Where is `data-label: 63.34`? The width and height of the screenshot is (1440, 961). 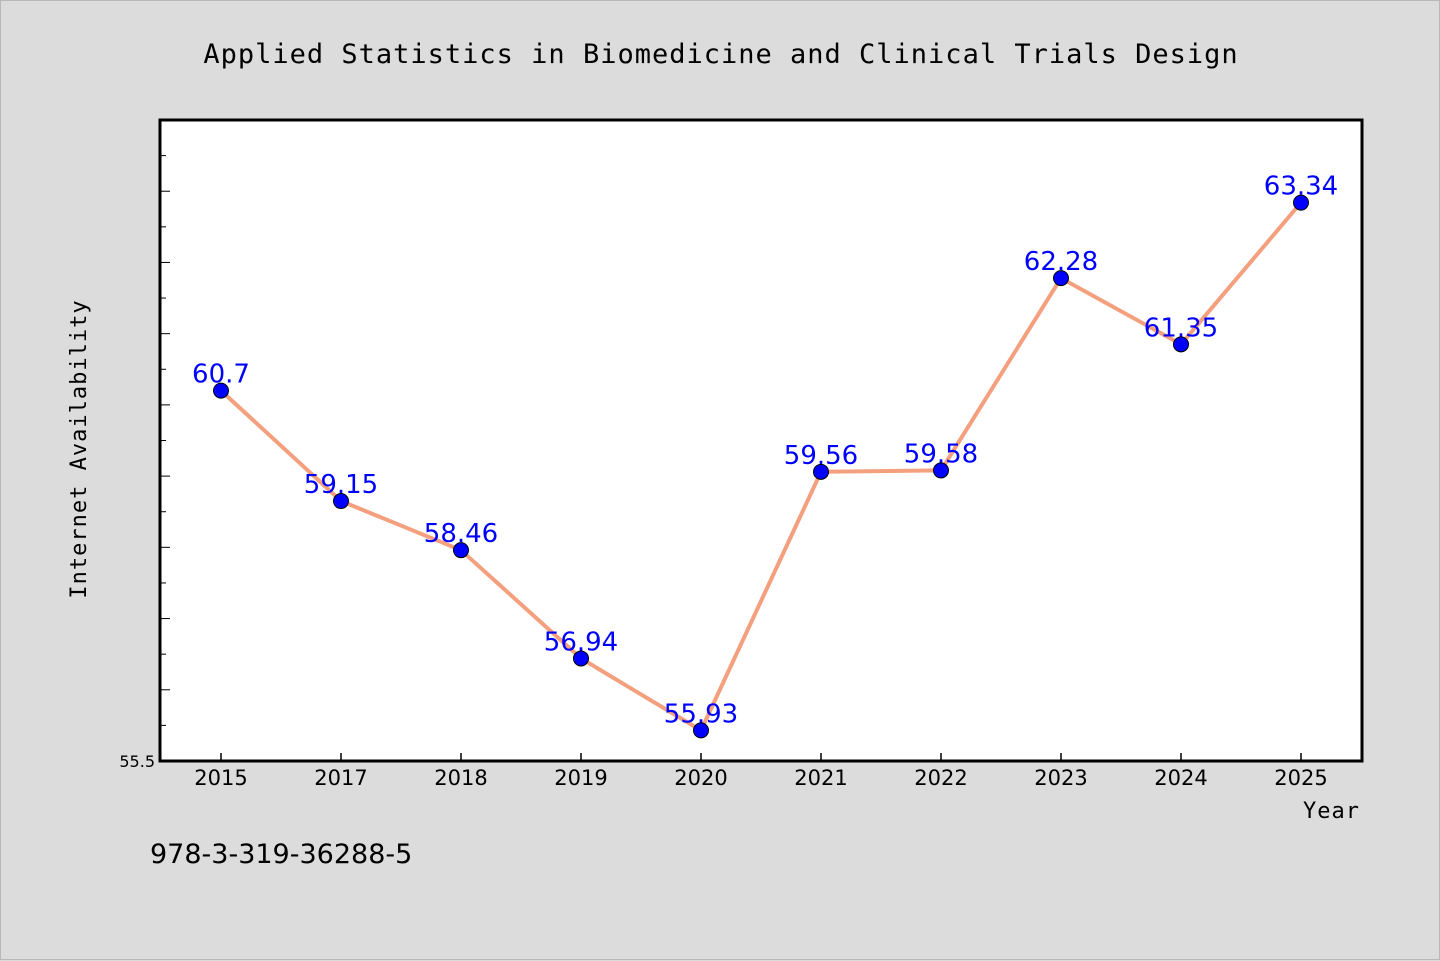 data-label: 63.34 is located at coordinates (1301, 187).